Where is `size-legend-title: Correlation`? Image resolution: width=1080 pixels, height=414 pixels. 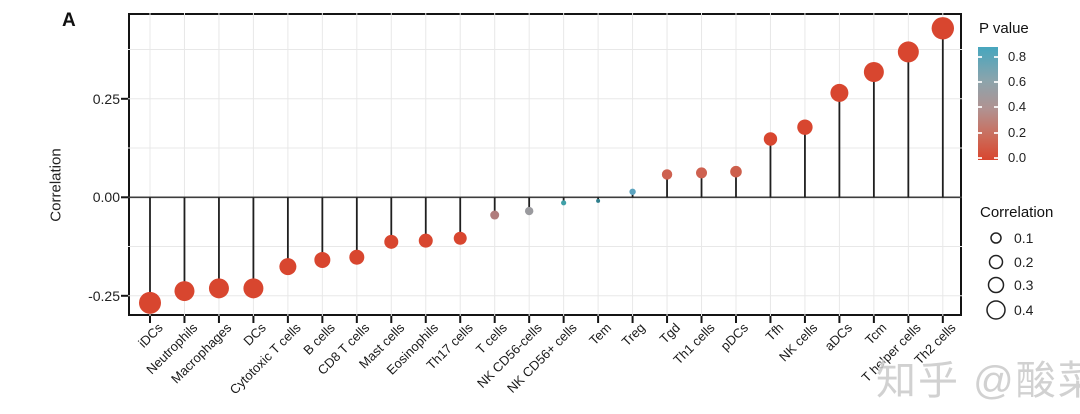
size-legend-title: Correlation is located at coordinates (1017, 212).